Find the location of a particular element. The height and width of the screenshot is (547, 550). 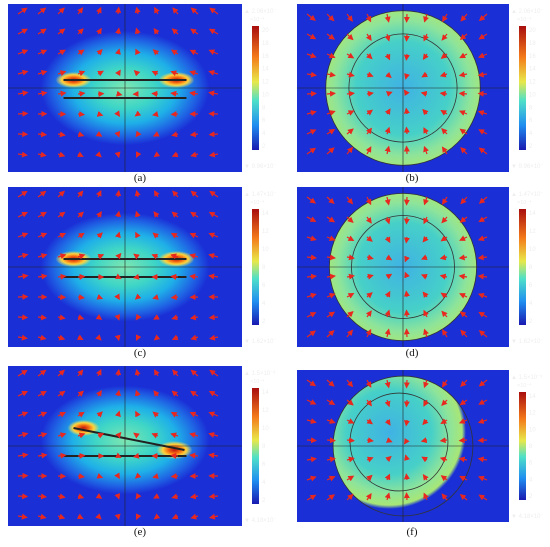

colorbar-tick-label: 12 is located at coordinates (265, 411).